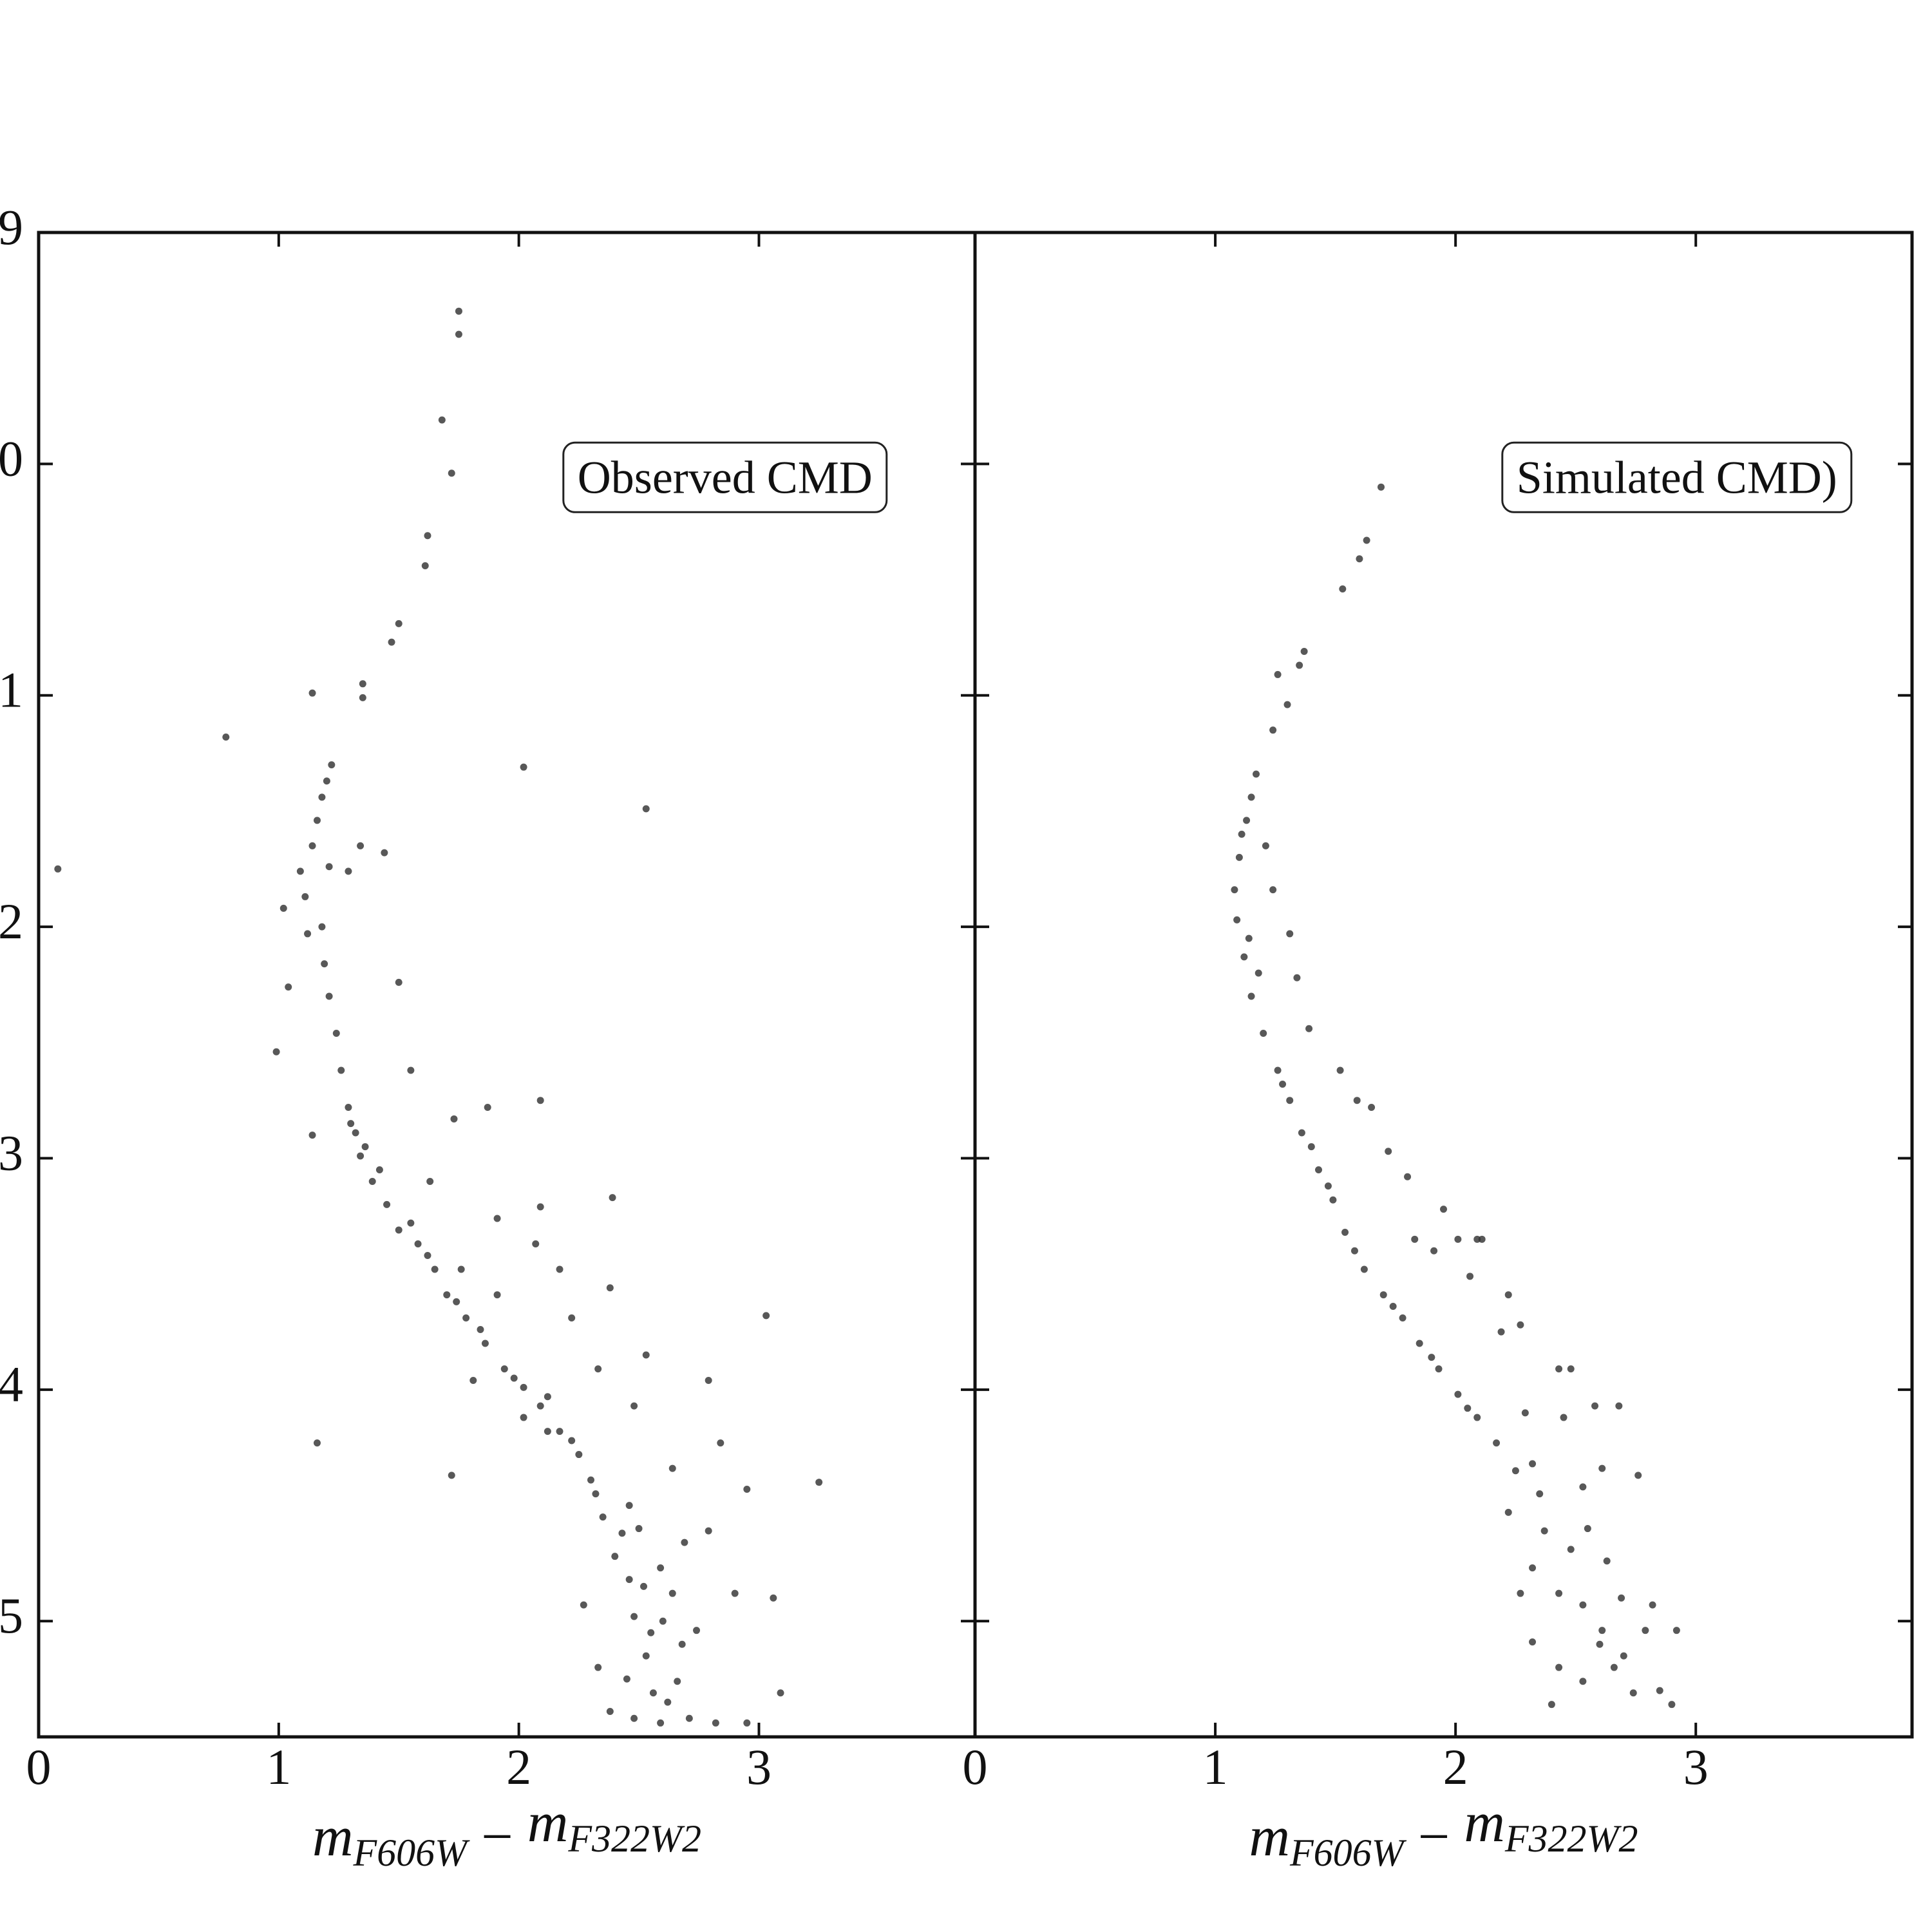  What do you see at coordinates (11, 1152) in the screenshot?
I see `y-tick-label: 3` at bounding box center [11, 1152].